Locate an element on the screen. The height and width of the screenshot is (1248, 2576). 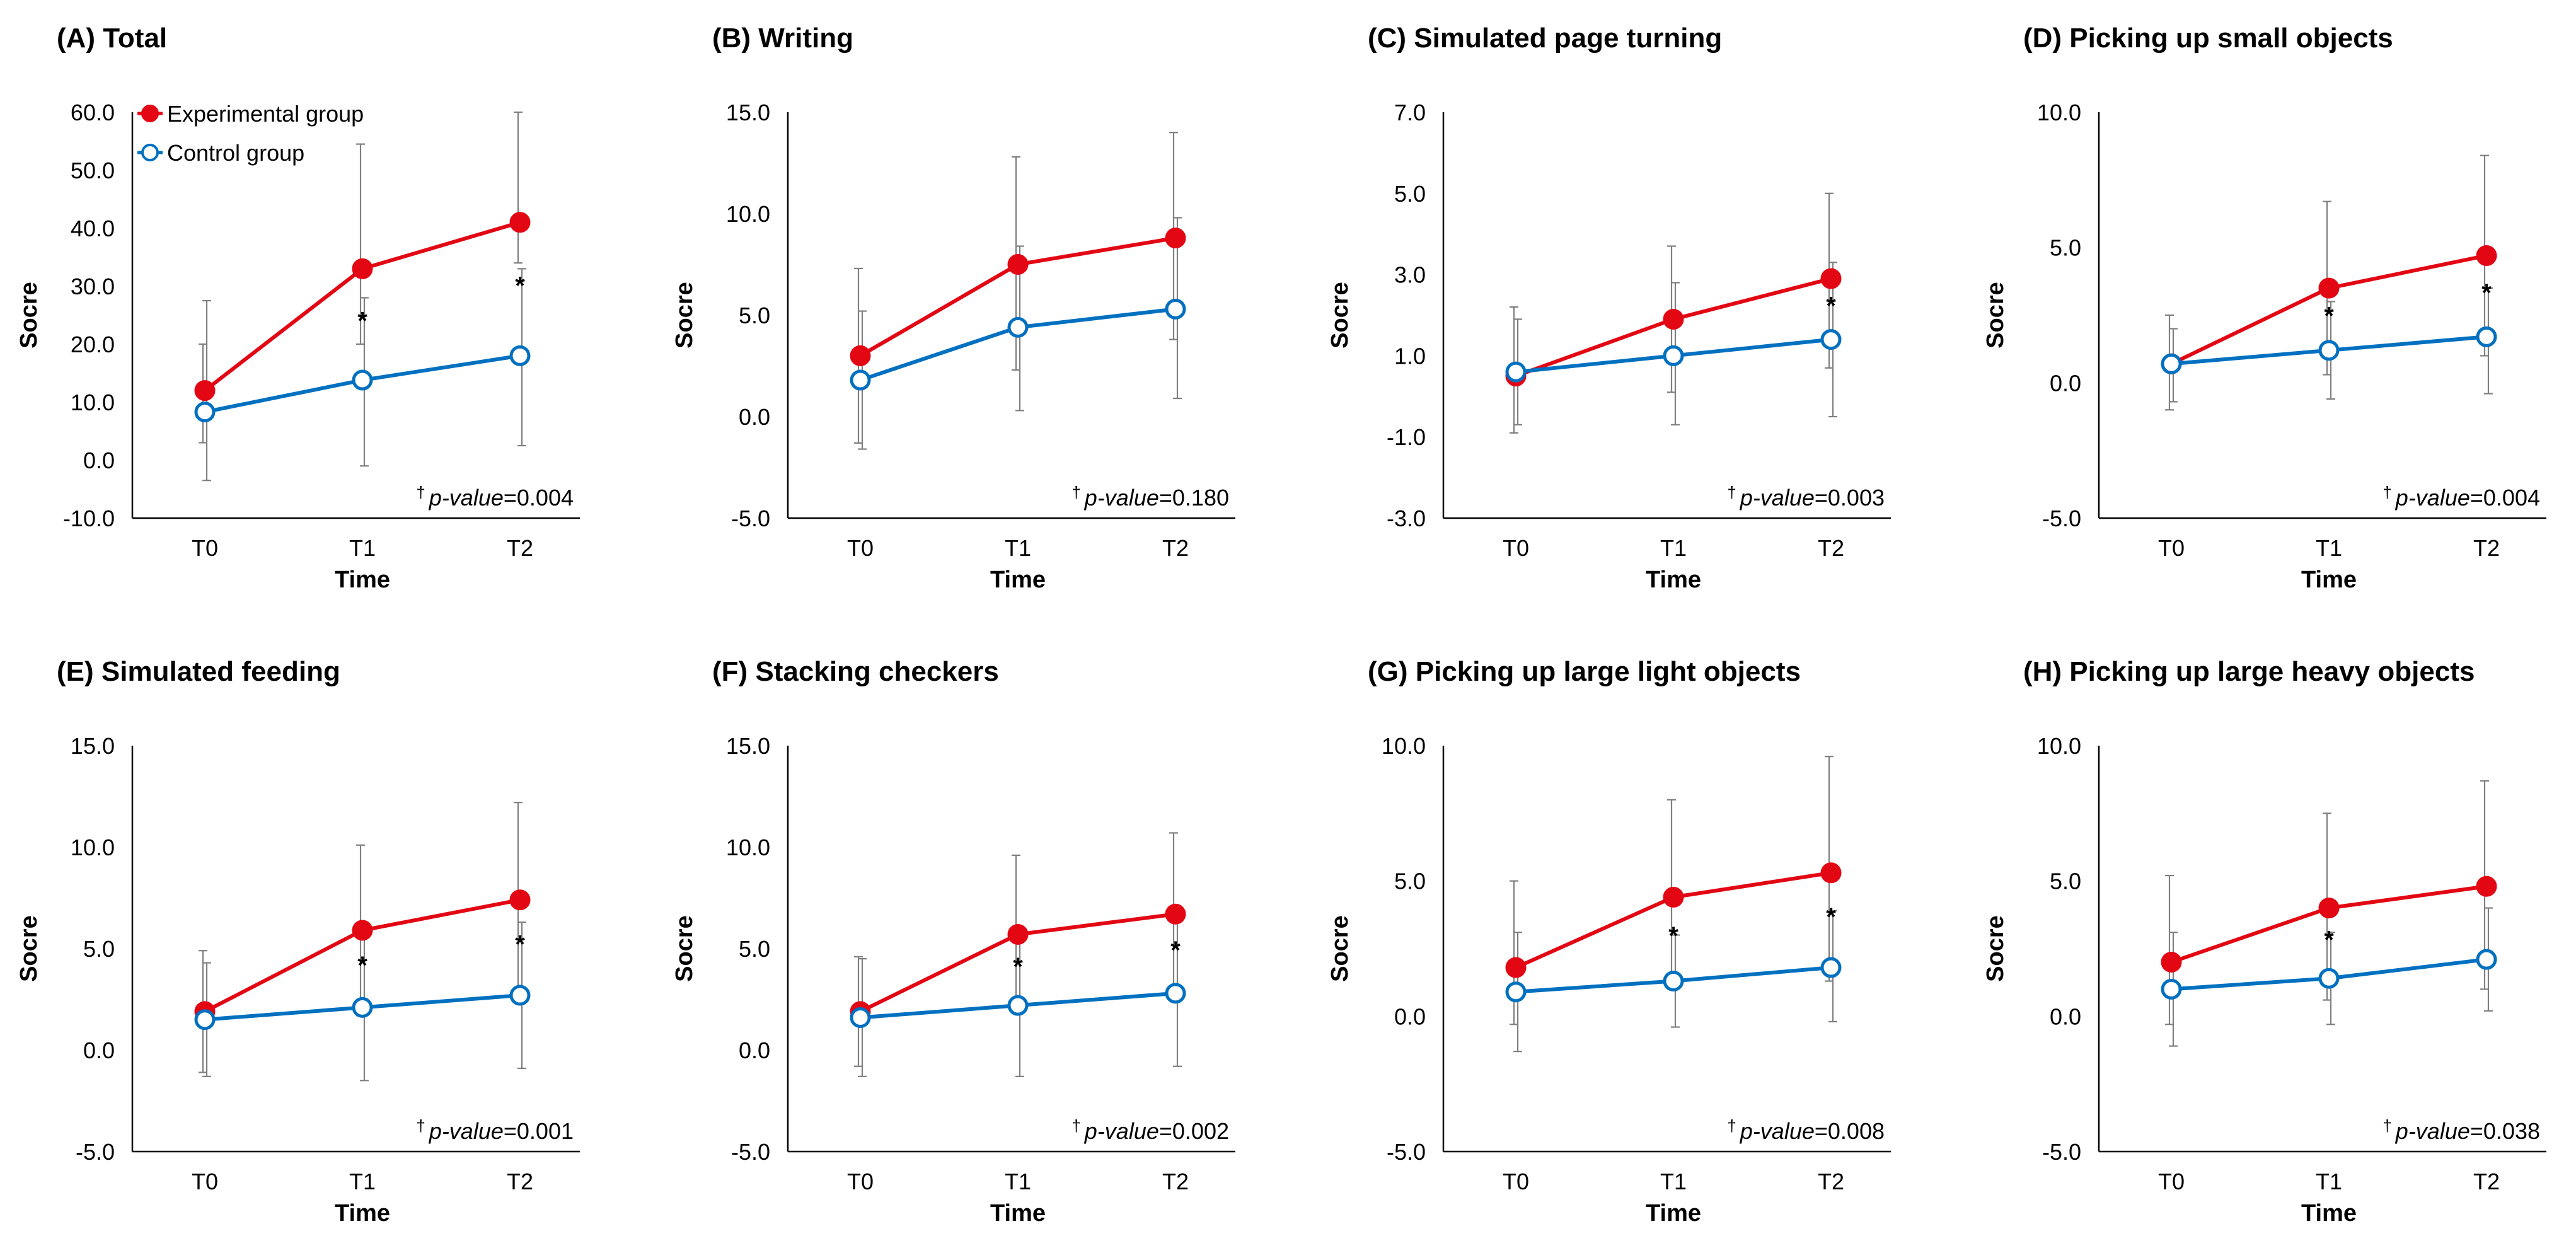
y-tick-label: -10.0 is located at coordinates (89, 518).